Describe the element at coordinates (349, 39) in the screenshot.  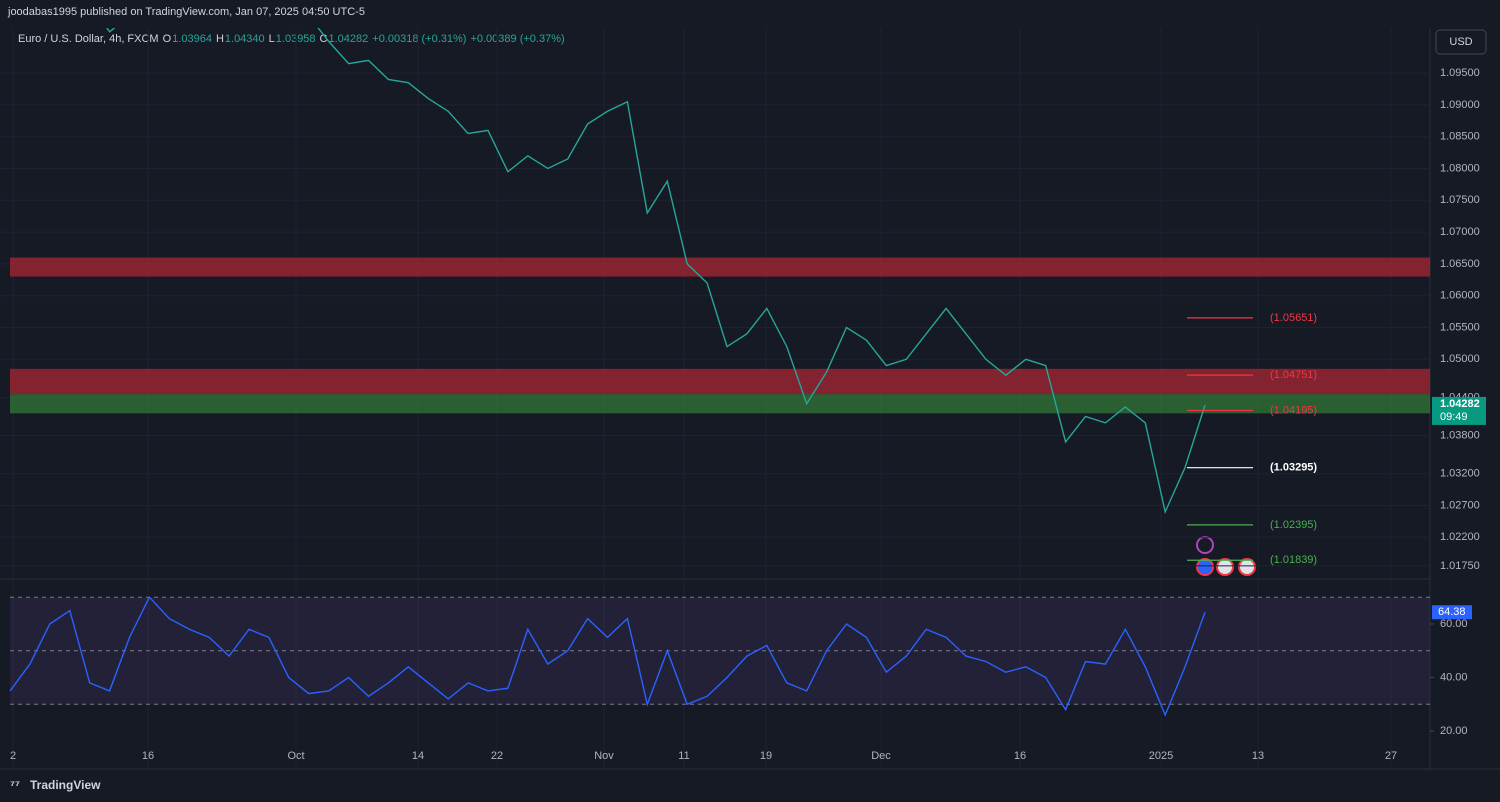
I see `ohlc-value: 1.04282` at that location.